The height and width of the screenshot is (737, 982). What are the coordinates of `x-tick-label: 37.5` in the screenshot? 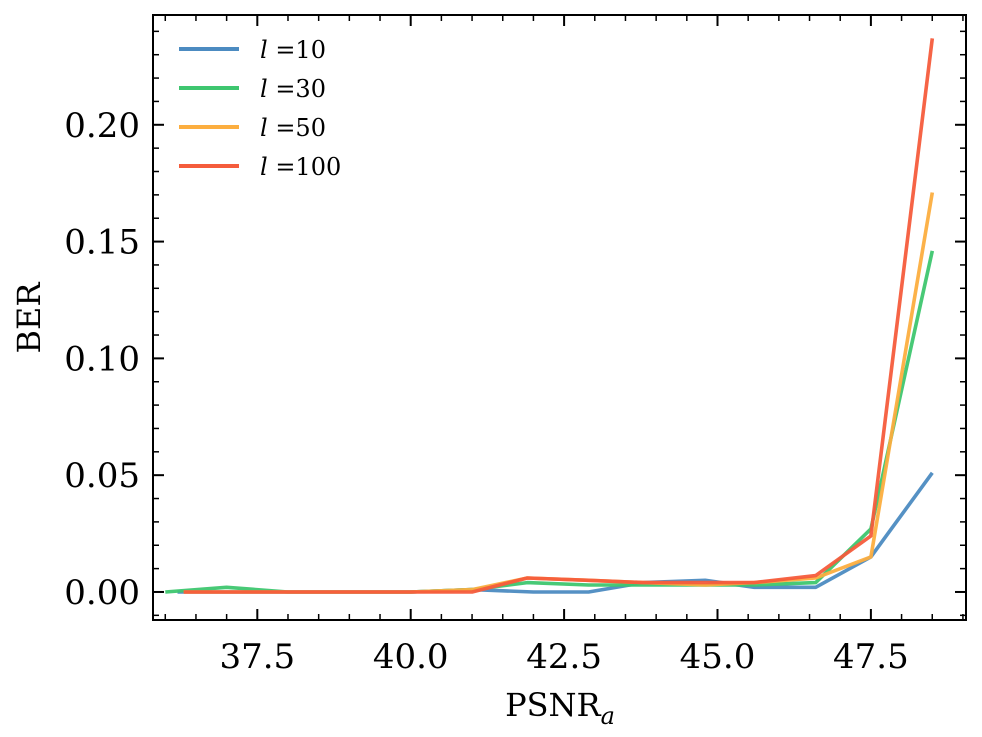 It's located at (257, 657).